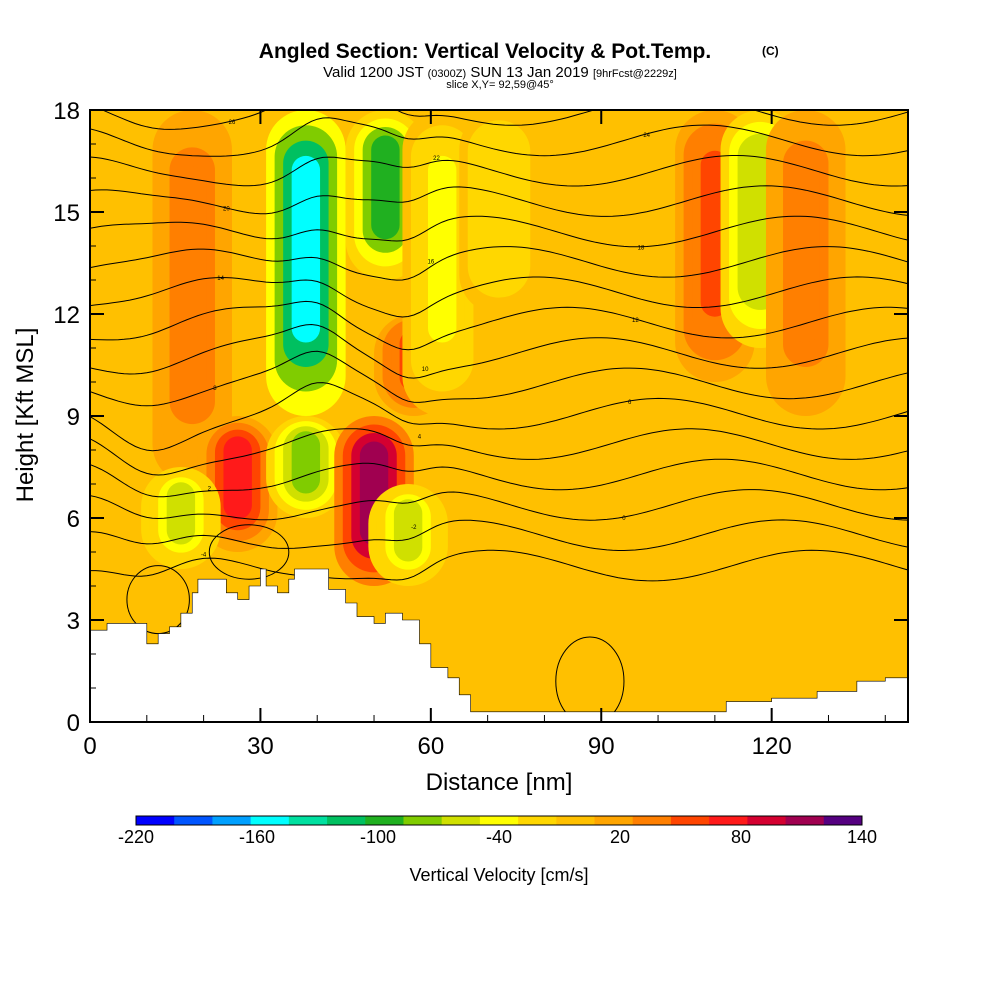 This screenshot has width=1000, height=1000. What do you see at coordinates (226, 210) in the screenshot?
I see `isentrope-label: 20` at bounding box center [226, 210].